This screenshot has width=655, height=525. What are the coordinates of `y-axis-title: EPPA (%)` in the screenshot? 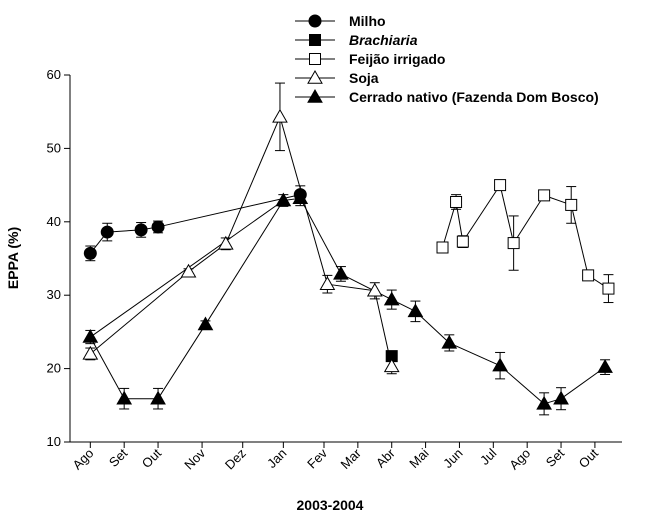 It's located at (13, 258).